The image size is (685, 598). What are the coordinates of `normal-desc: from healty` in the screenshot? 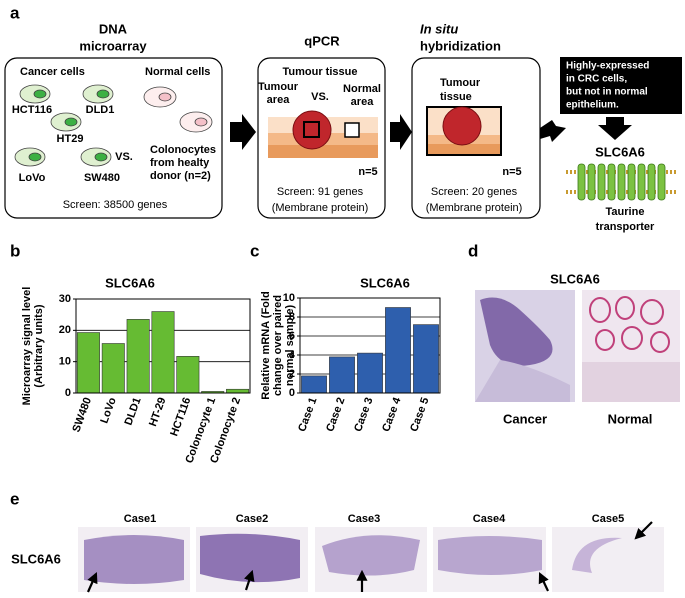 It's located at (180, 163).